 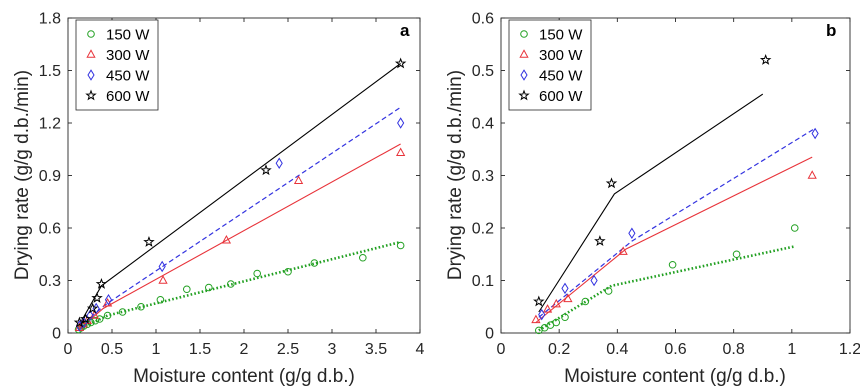 I want to click on x-axis-title-a: Moisture content (g/g d.b.), so click(x=244, y=376).